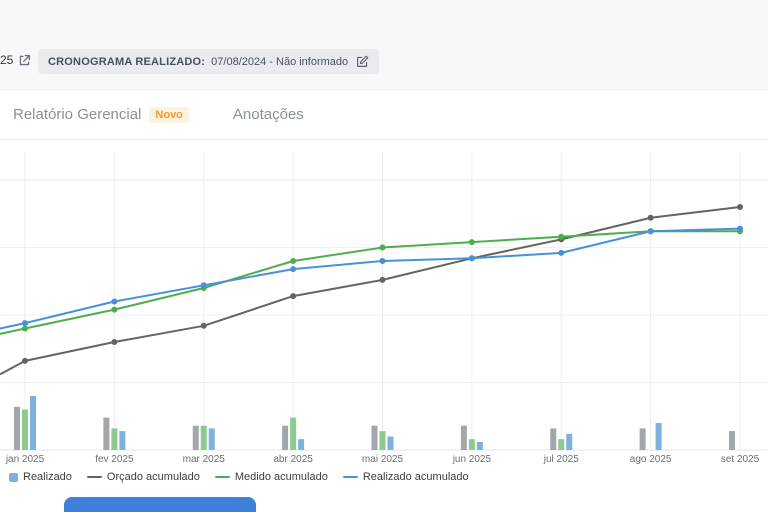 This screenshot has width=768, height=512. Describe the element at coordinates (24, 60) in the screenshot. I see `external-link-icon` at that location.